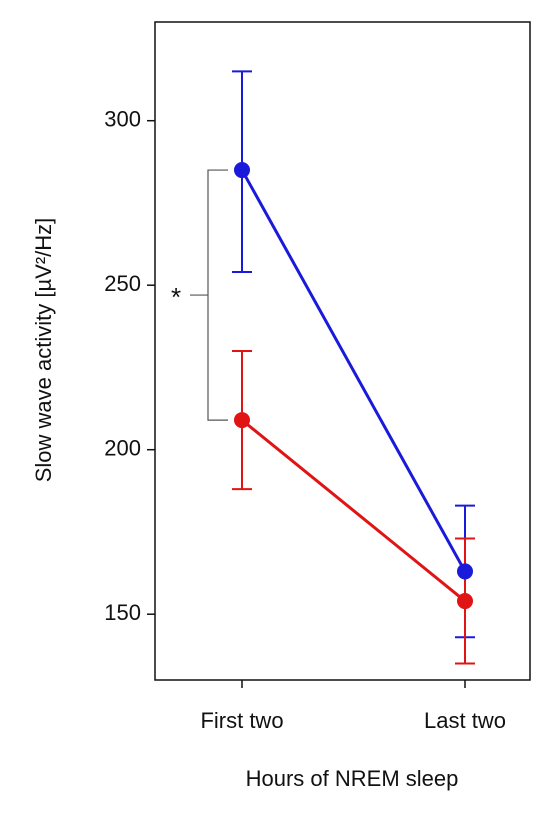 This screenshot has width=548, height=816. I want to click on significance-bracket, so click(209, 295).